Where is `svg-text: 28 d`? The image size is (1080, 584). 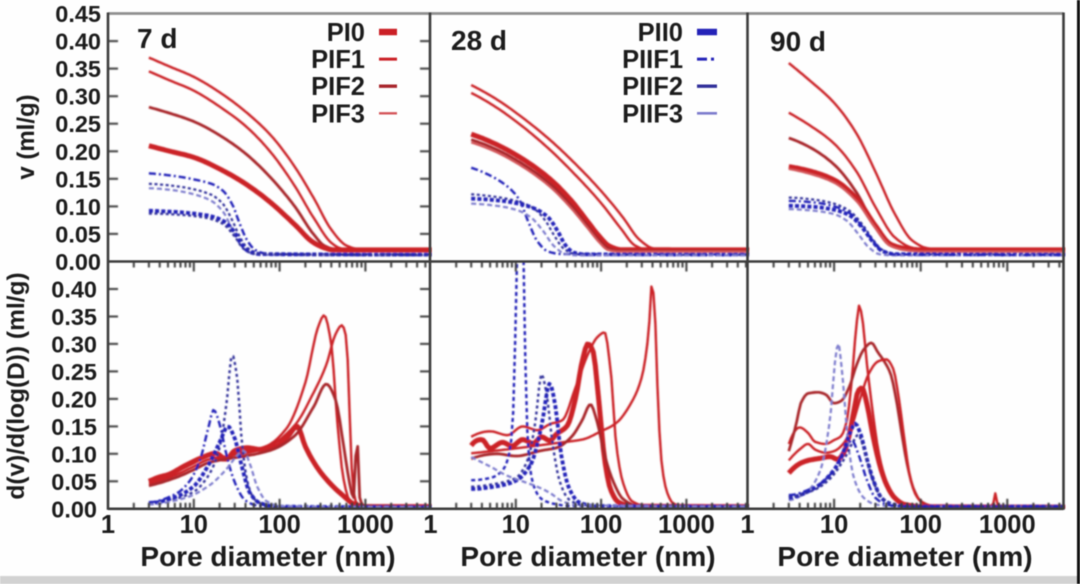
svg-text: 28 d is located at coordinates (479, 40).